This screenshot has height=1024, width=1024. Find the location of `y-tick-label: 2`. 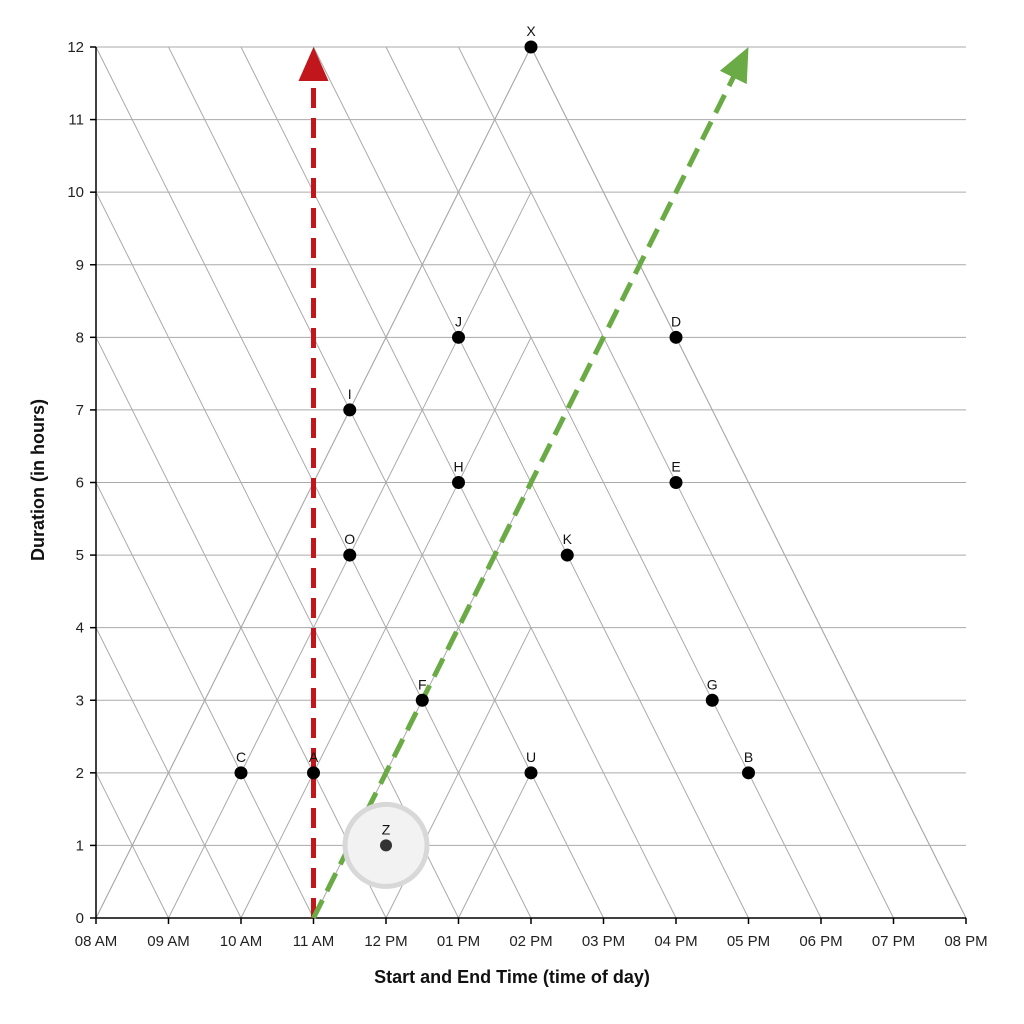

y-tick-label: 2 is located at coordinates (80, 773).